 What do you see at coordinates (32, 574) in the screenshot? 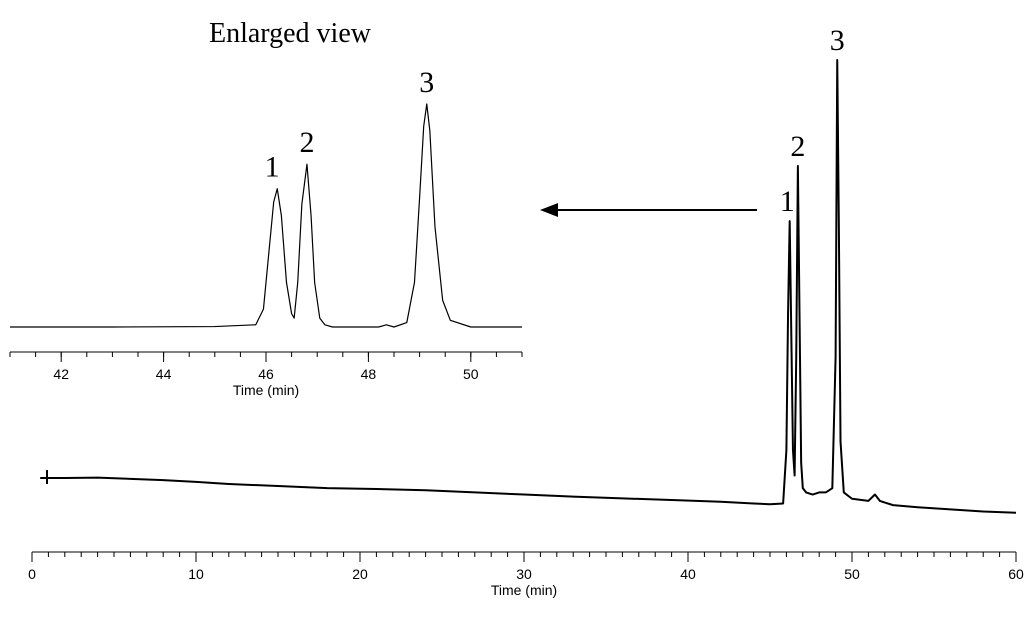
I see `x-tick-label: 0` at bounding box center [32, 574].